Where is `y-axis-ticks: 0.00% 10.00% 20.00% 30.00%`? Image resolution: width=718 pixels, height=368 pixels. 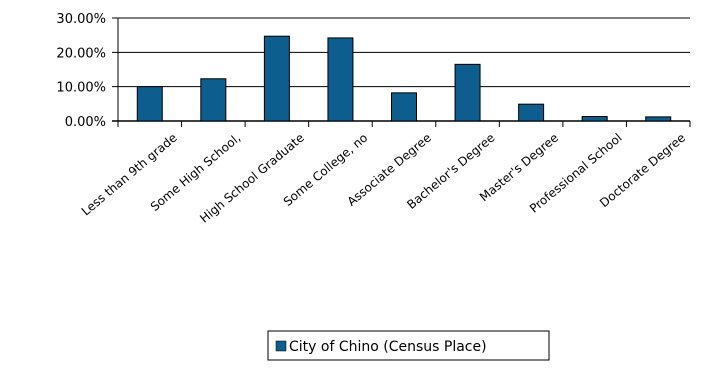 y-axis-ticks: 0.00% 10.00% 20.00% 30.00% is located at coordinates (81, 71).